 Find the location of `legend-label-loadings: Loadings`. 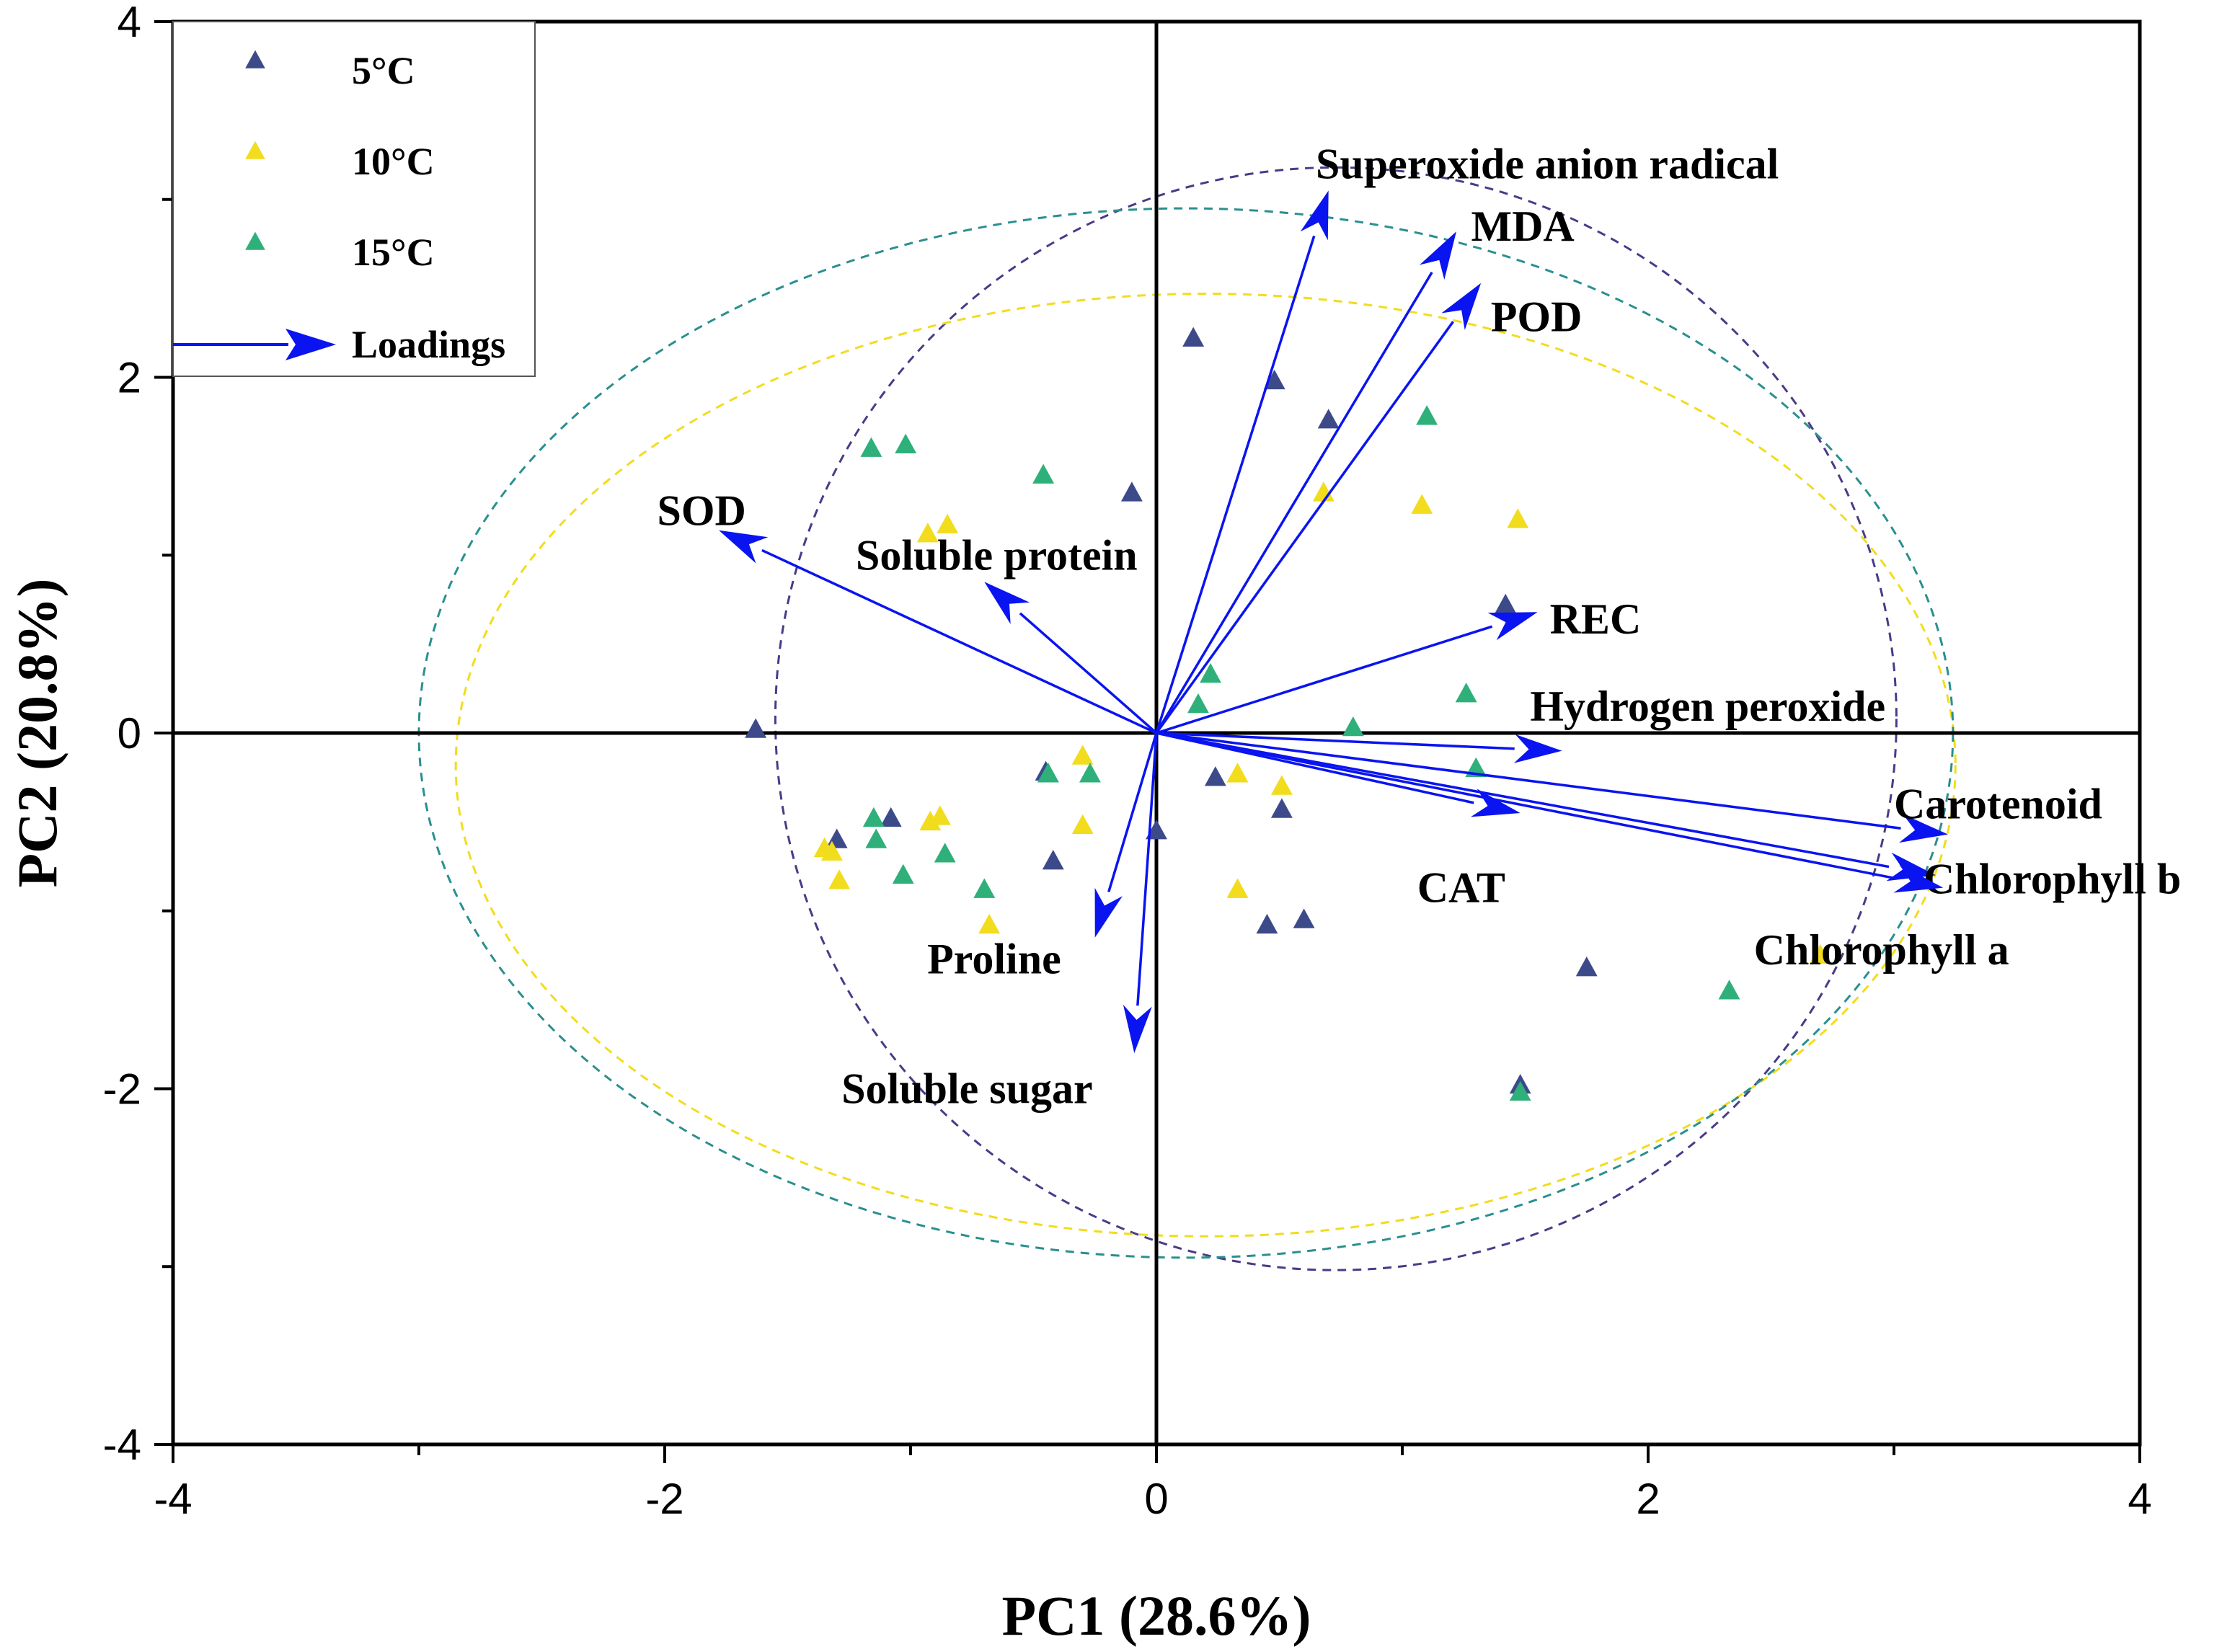

legend-label-loadings: Loadings is located at coordinates (428, 344).